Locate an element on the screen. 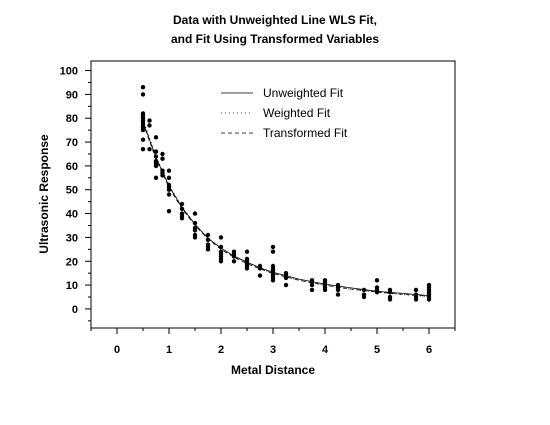  y-tick-label: 30 is located at coordinates (72, 238).